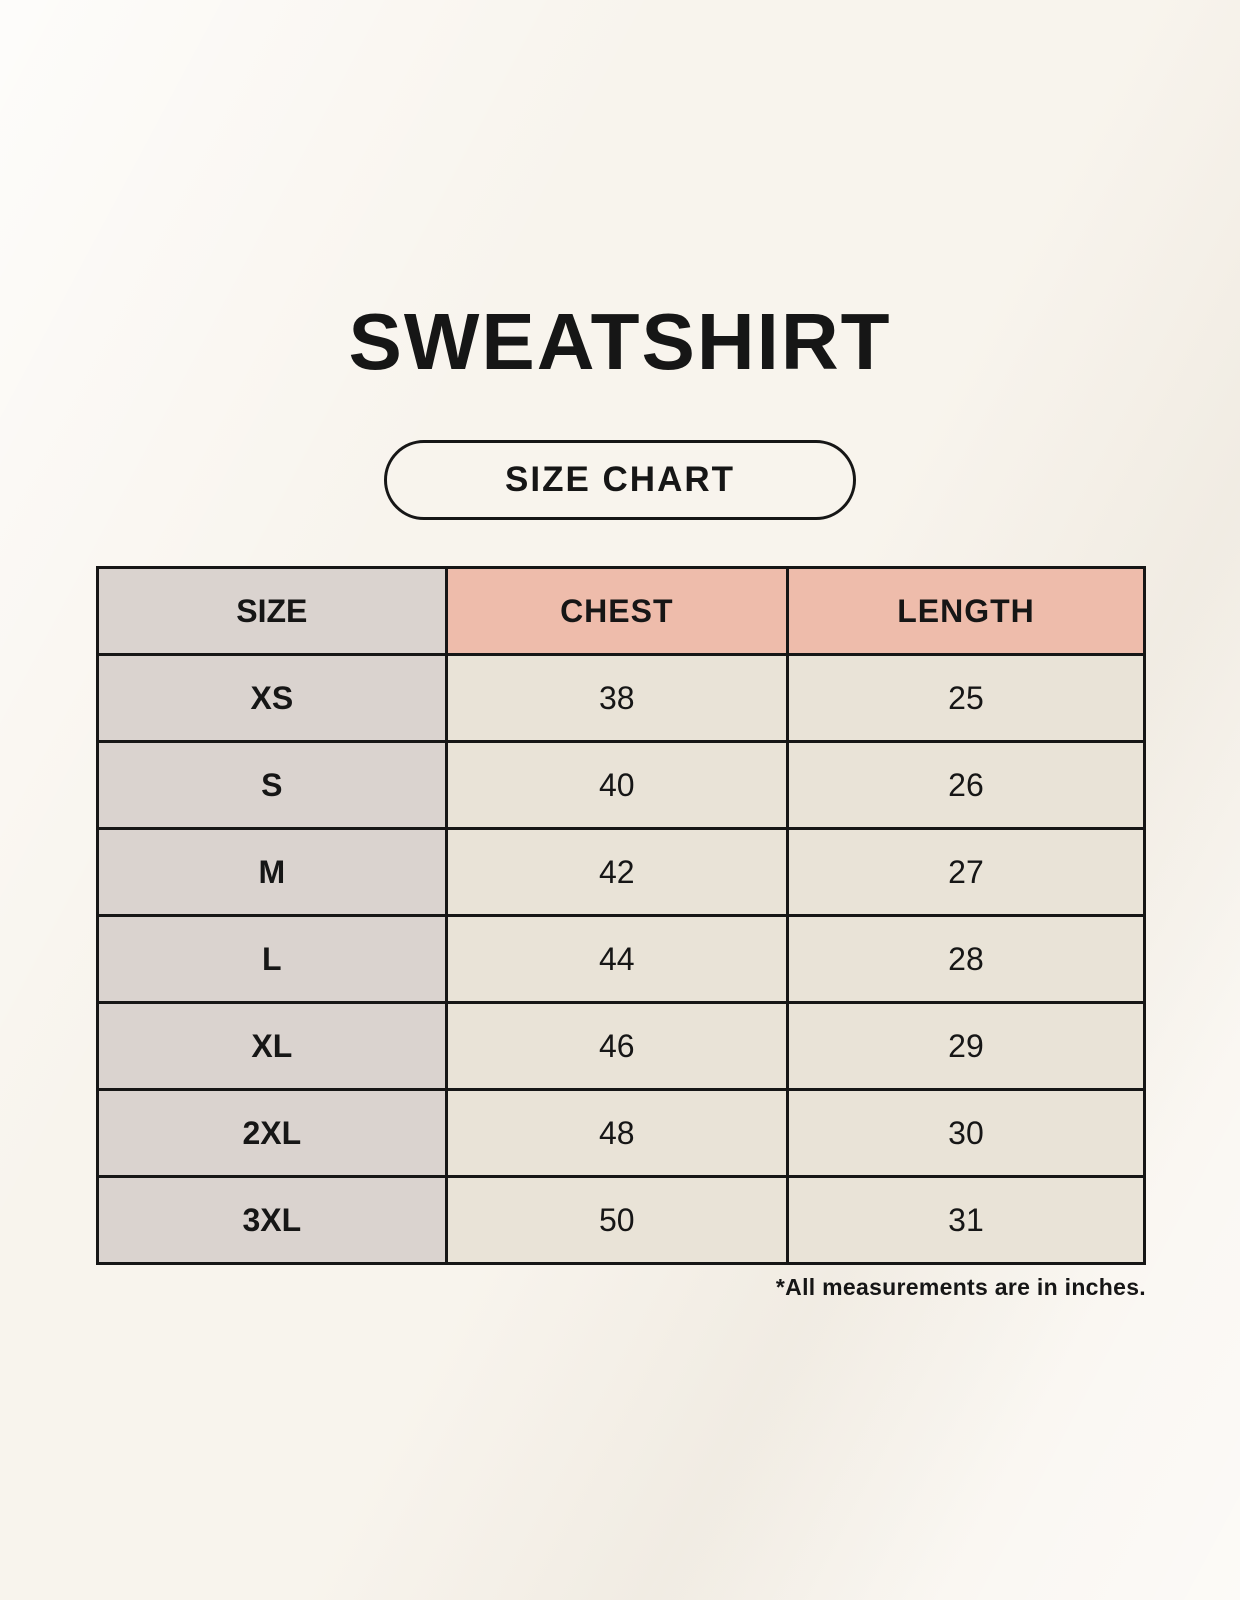  What do you see at coordinates (616, 959) in the screenshot?
I see `chest-cell: 44` at bounding box center [616, 959].